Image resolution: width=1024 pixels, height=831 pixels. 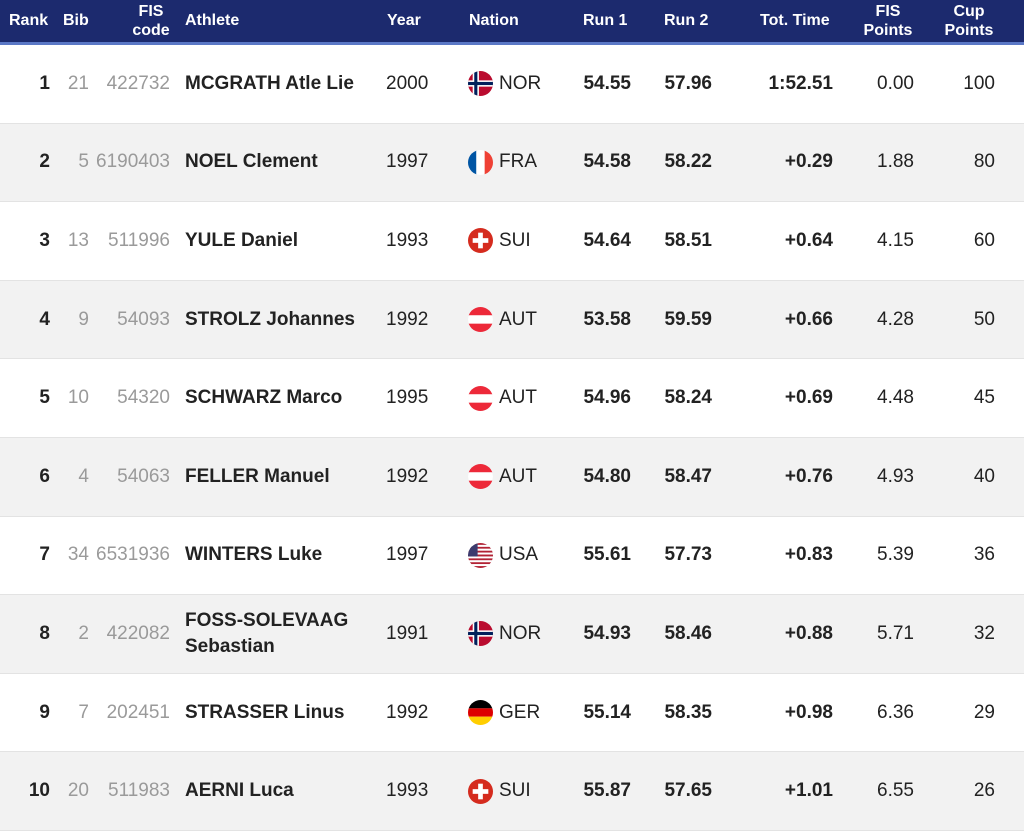 What do you see at coordinates (44, 83) in the screenshot?
I see `rank-cell: 1` at bounding box center [44, 83].